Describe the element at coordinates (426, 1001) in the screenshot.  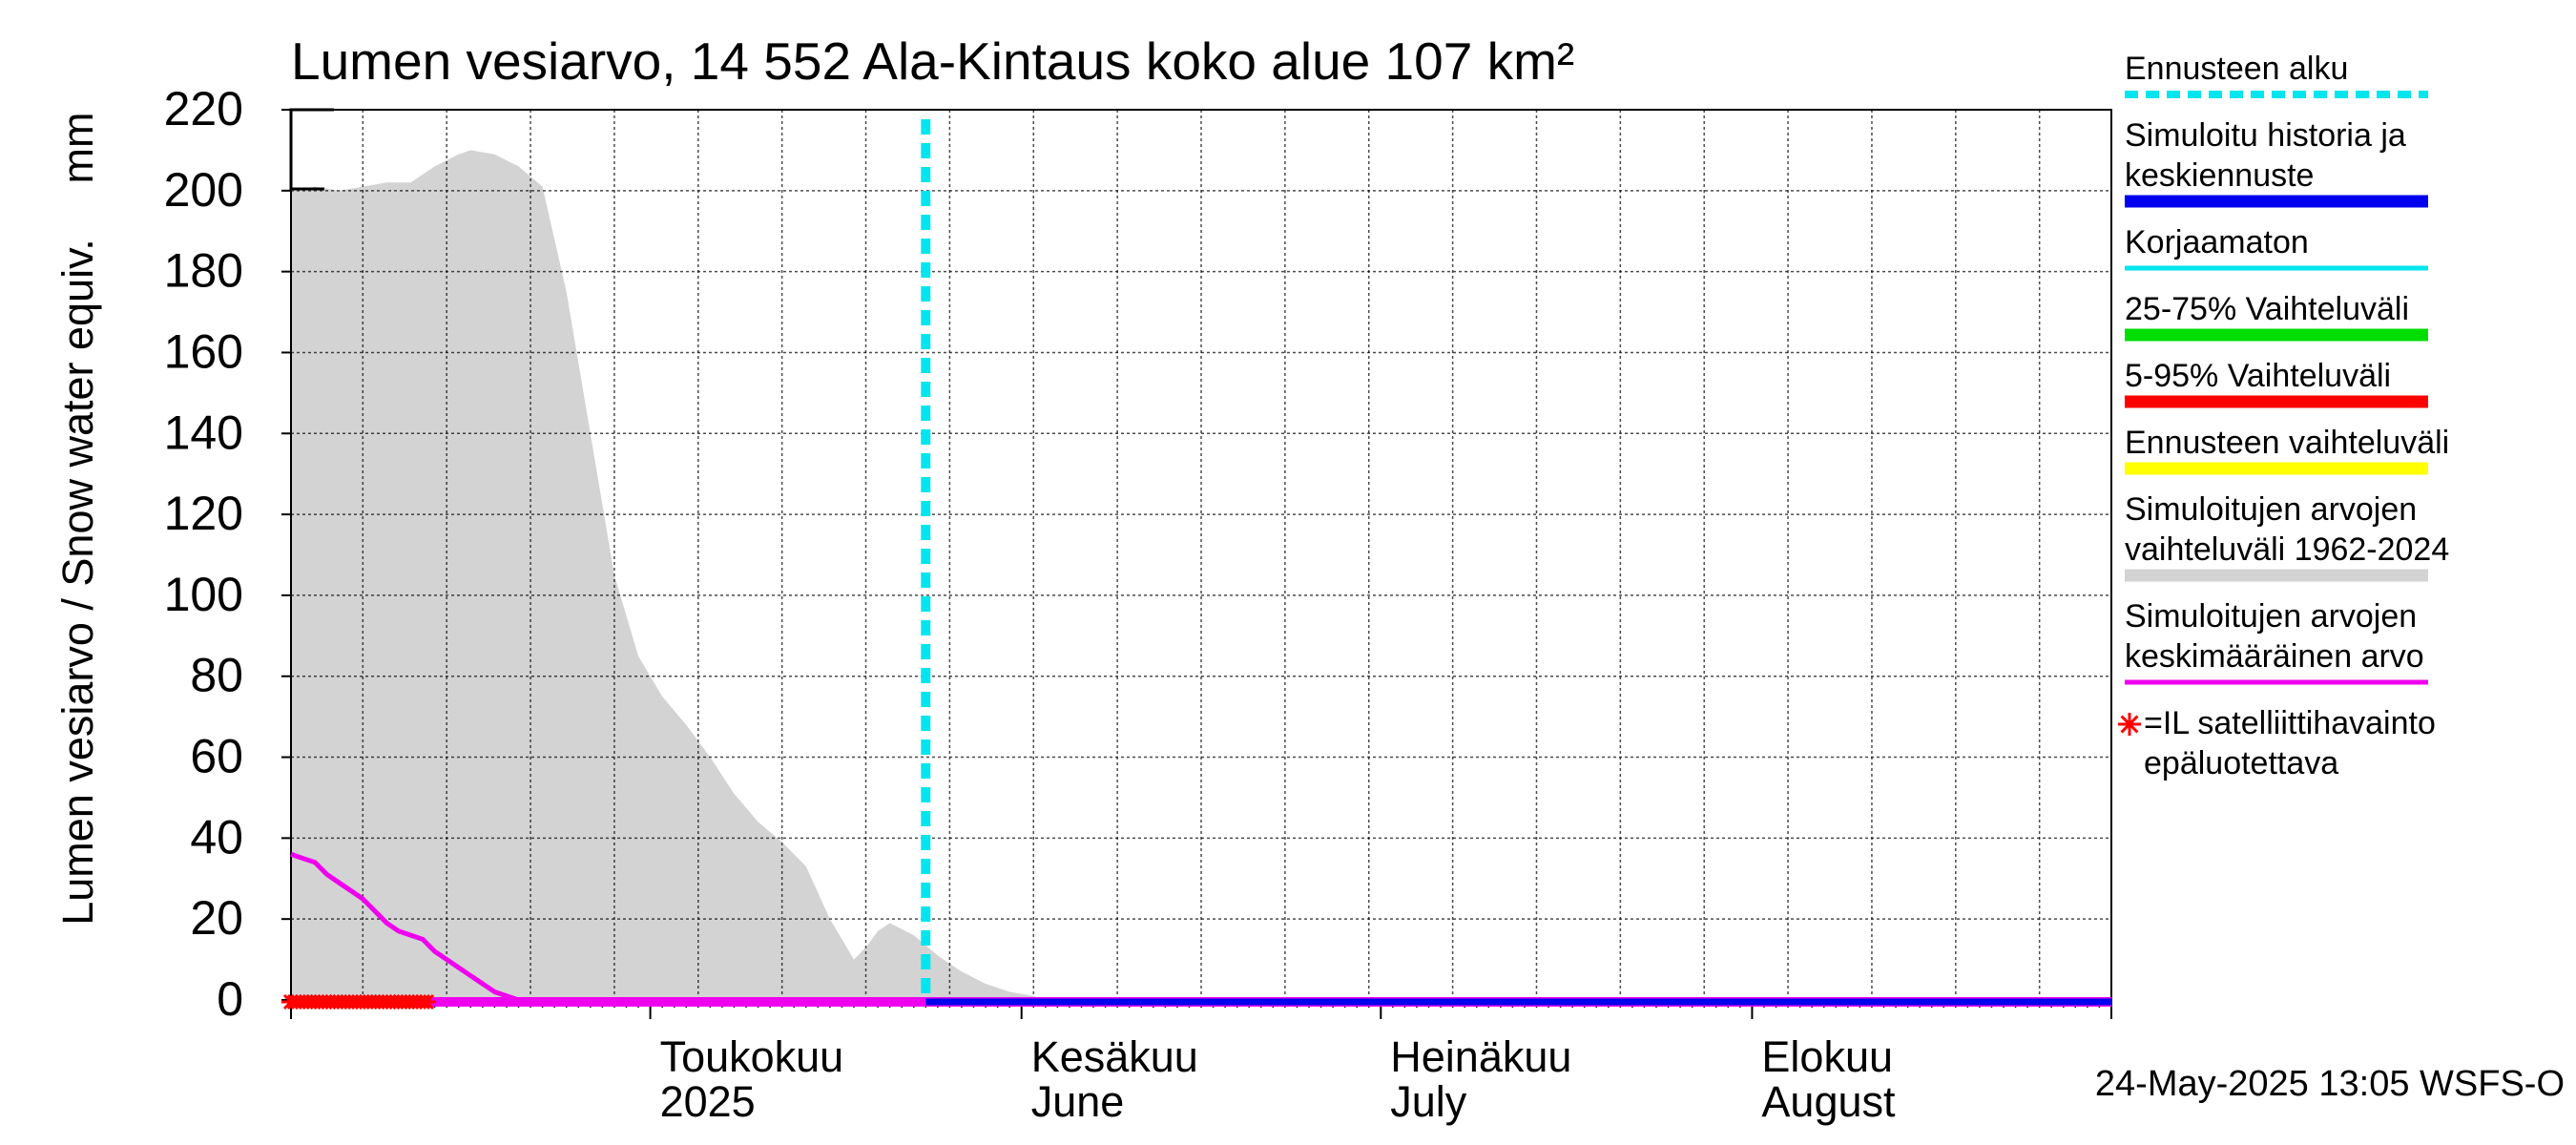
I see `satellite-point` at that location.